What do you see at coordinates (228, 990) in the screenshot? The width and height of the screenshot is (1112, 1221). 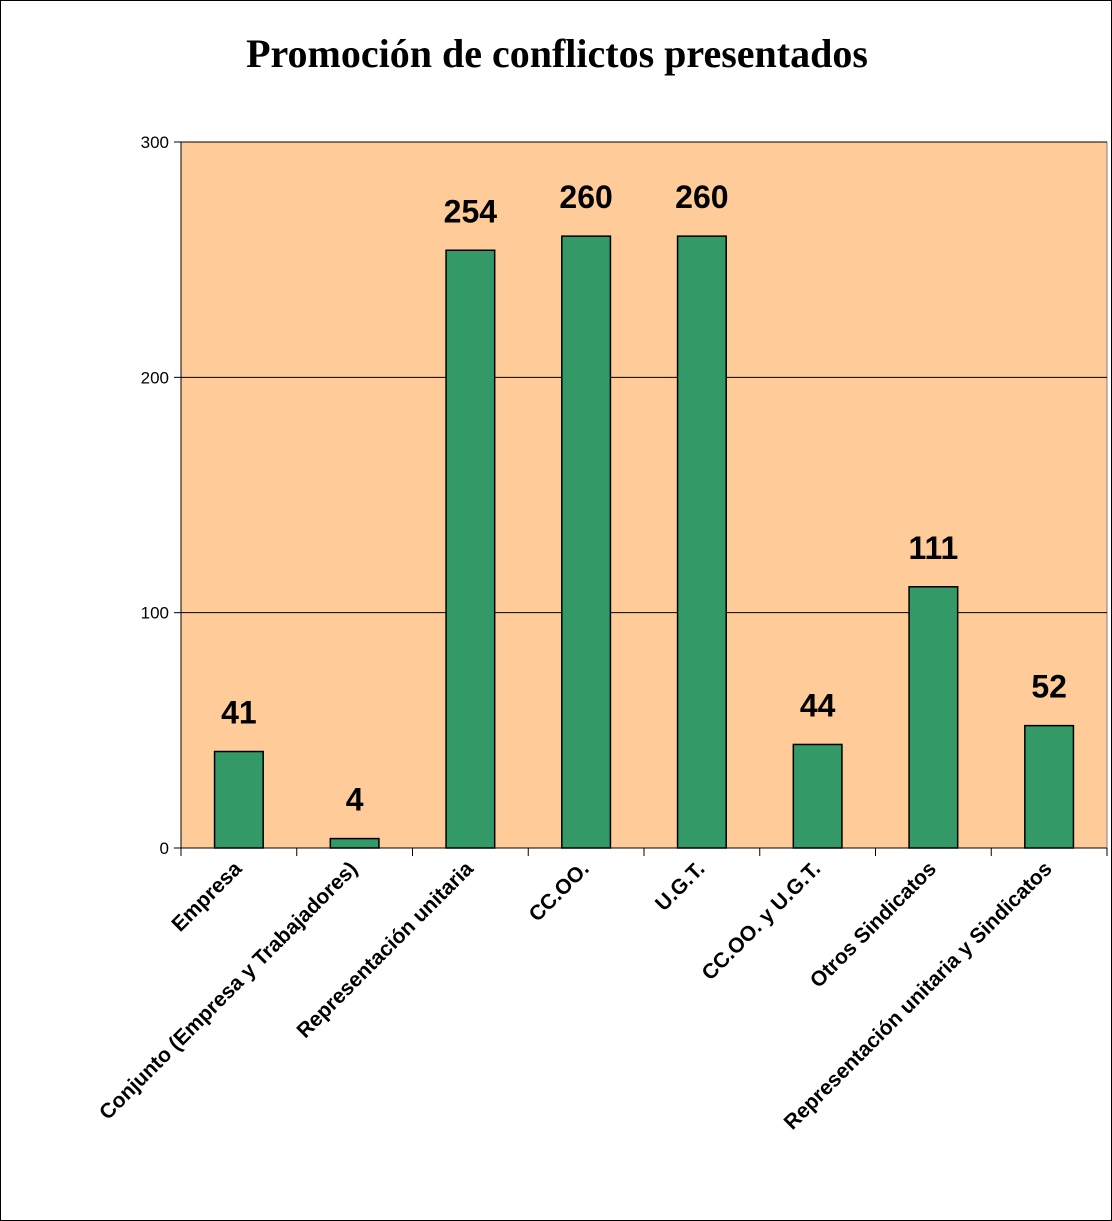 I see `x-tick-label: Conjunto (Empresa y Trabajadores)` at bounding box center [228, 990].